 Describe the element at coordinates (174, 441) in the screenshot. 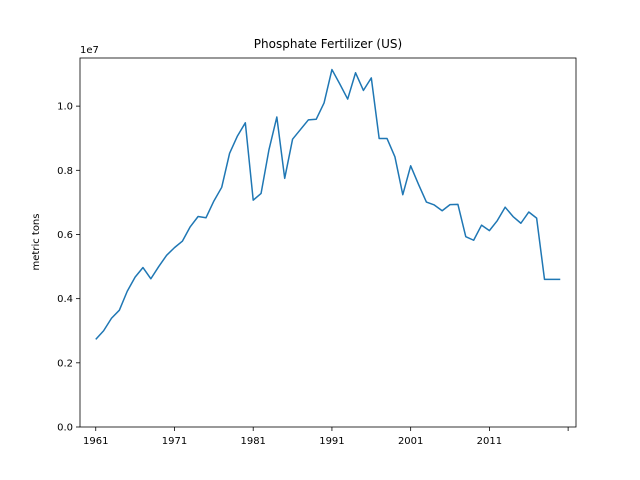

I see `x-tick-label: 1971` at that location.